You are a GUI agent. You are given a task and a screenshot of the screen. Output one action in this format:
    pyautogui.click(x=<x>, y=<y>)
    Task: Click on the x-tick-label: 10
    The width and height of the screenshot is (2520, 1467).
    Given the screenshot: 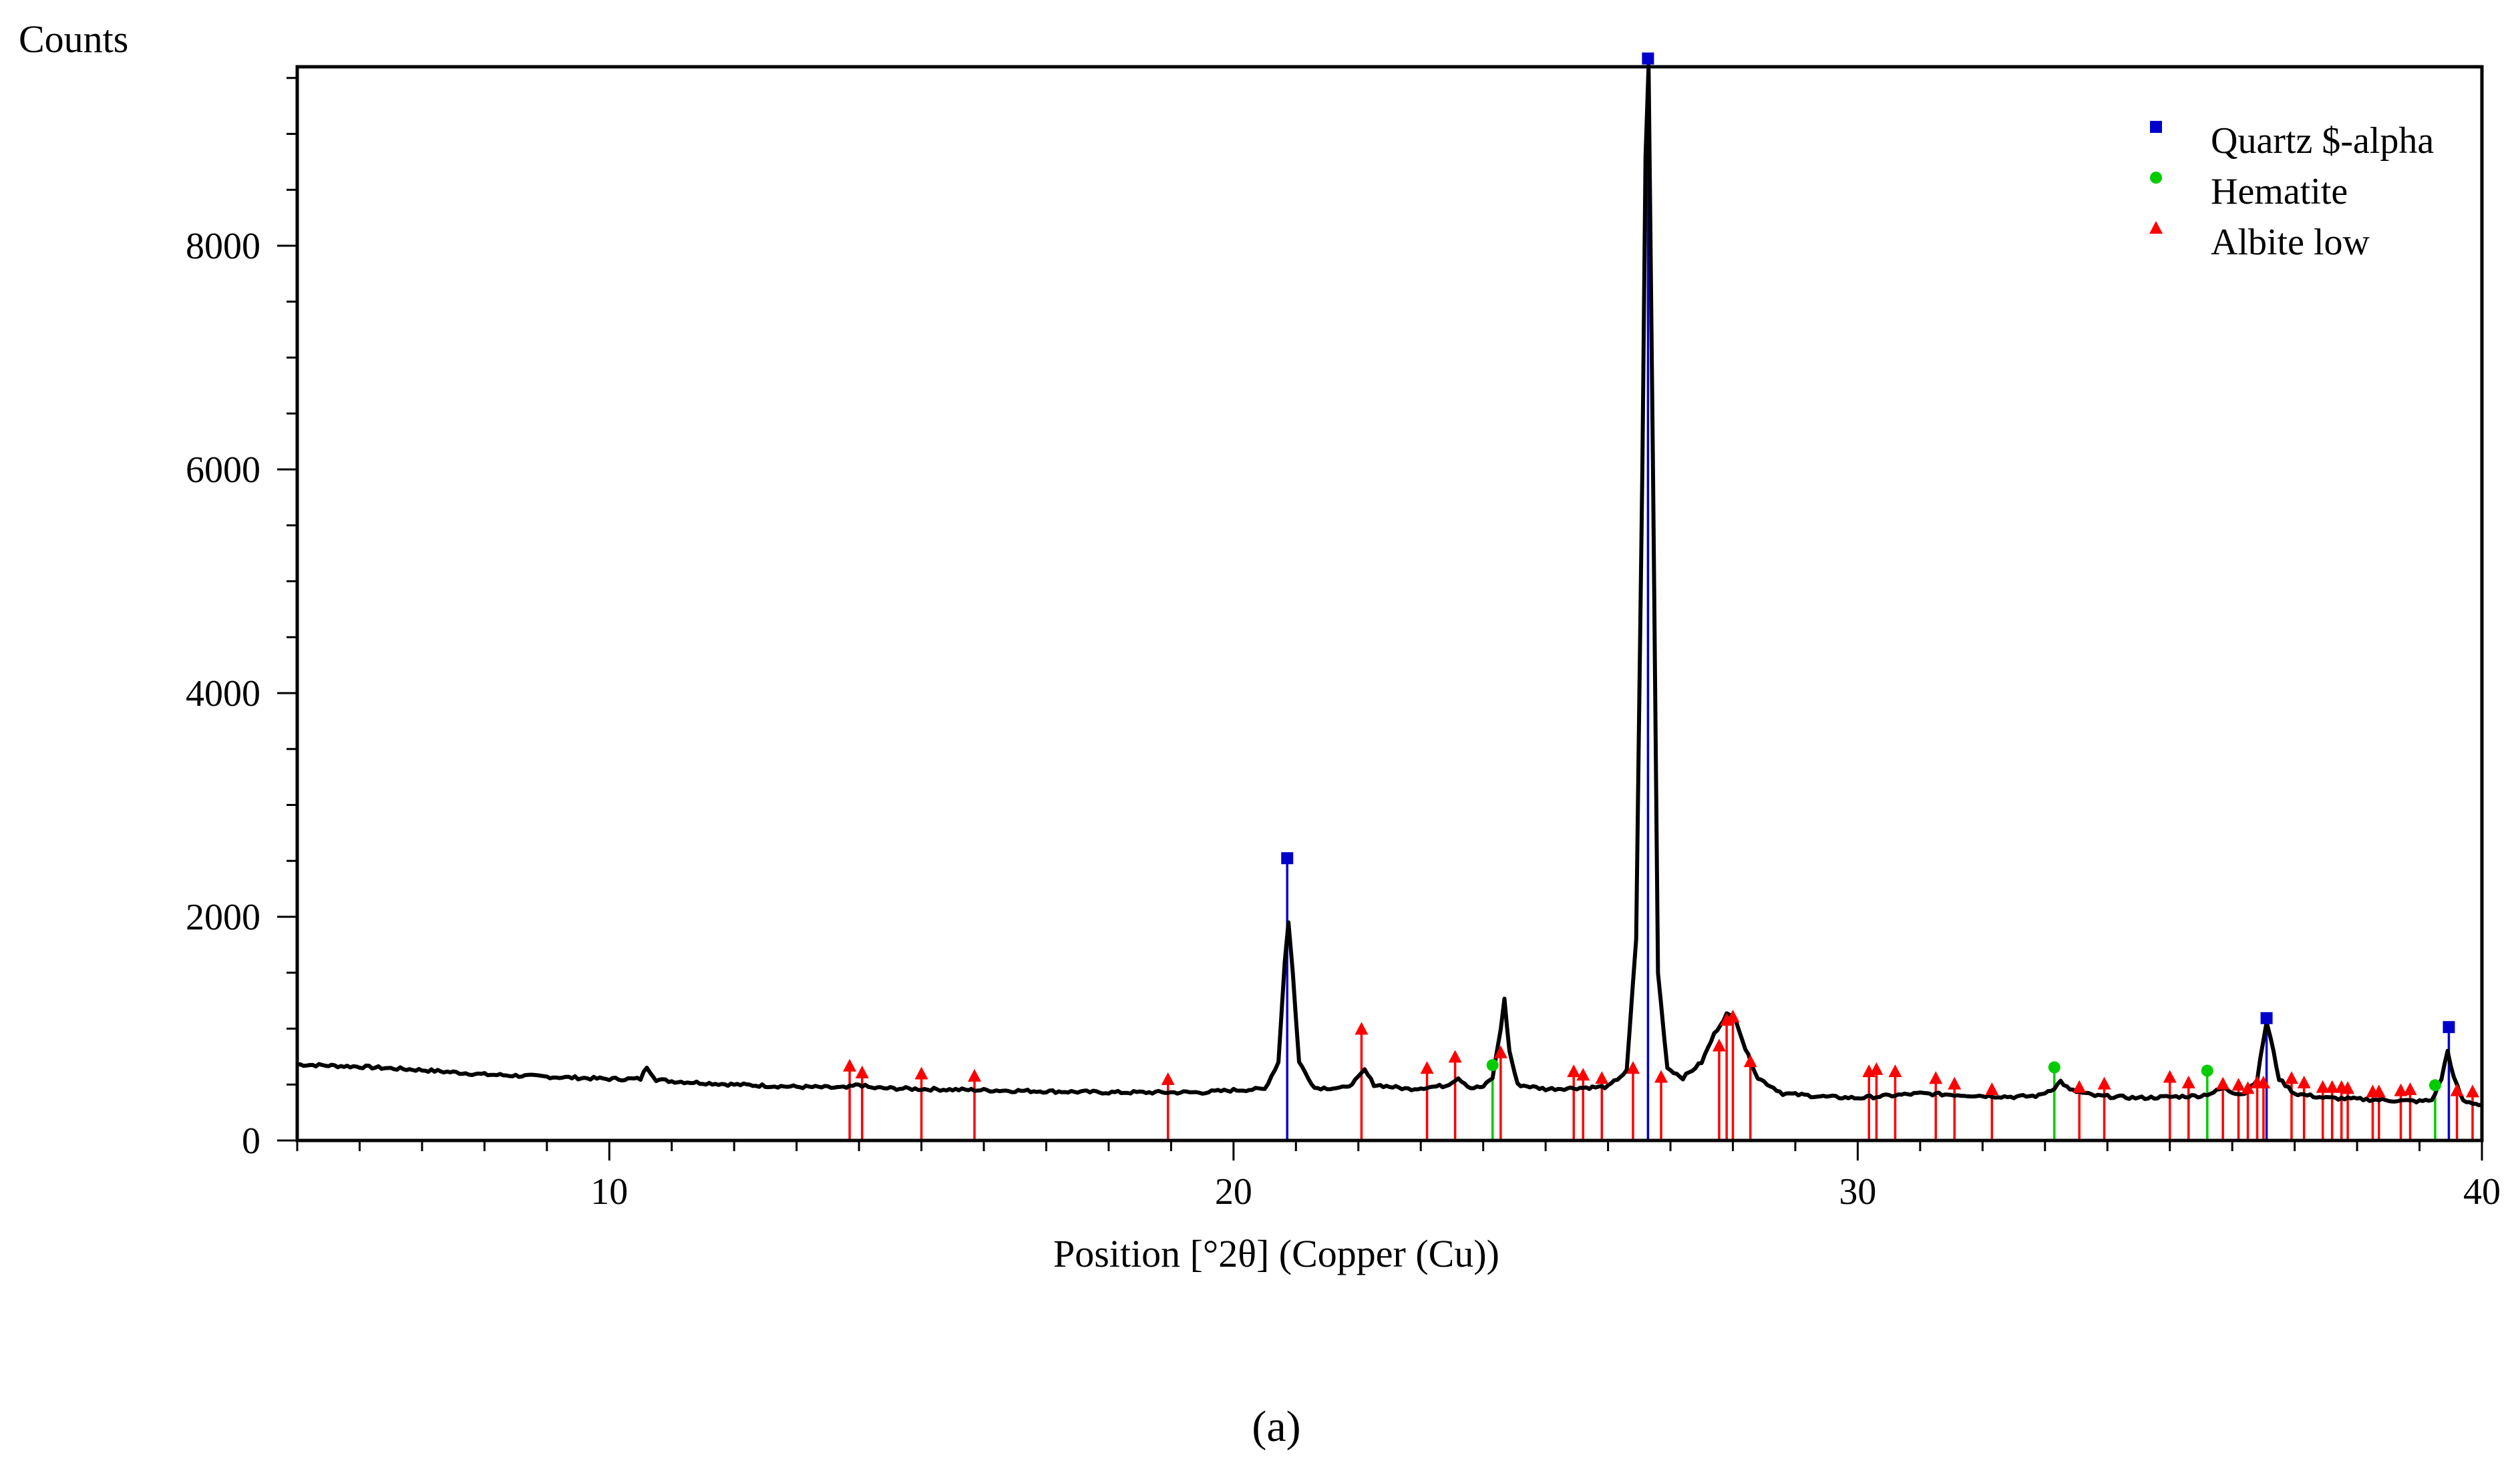 What is the action you would take?
    pyautogui.click(x=609, y=1192)
    